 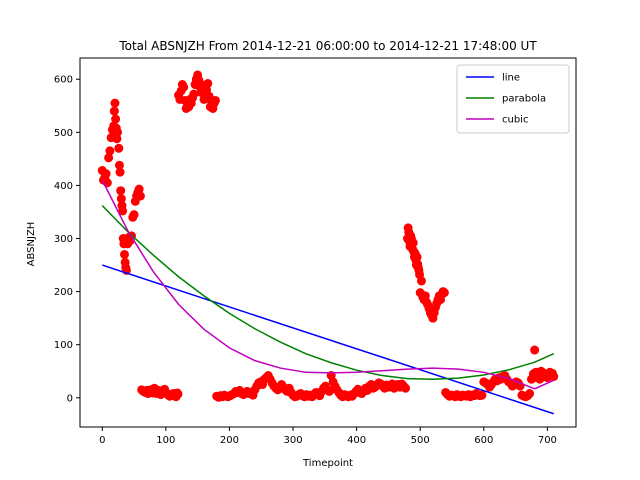 I want to click on y-tick-label: 100, so click(x=63, y=345).